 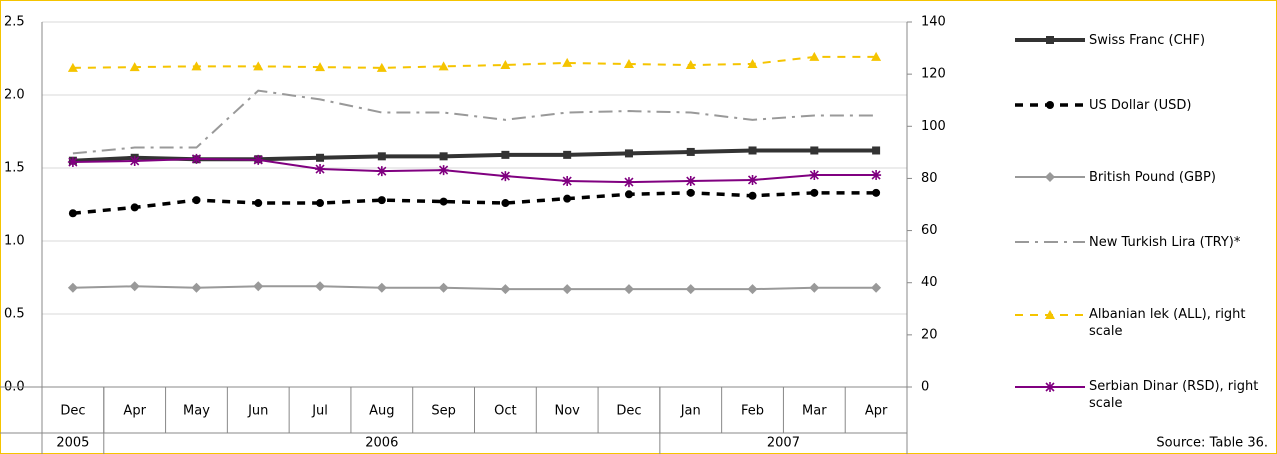 What do you see at coordinates (14, 168) in the screenshot?
I see `y-tick-label: 1.5` at bounding box center [14, 168].